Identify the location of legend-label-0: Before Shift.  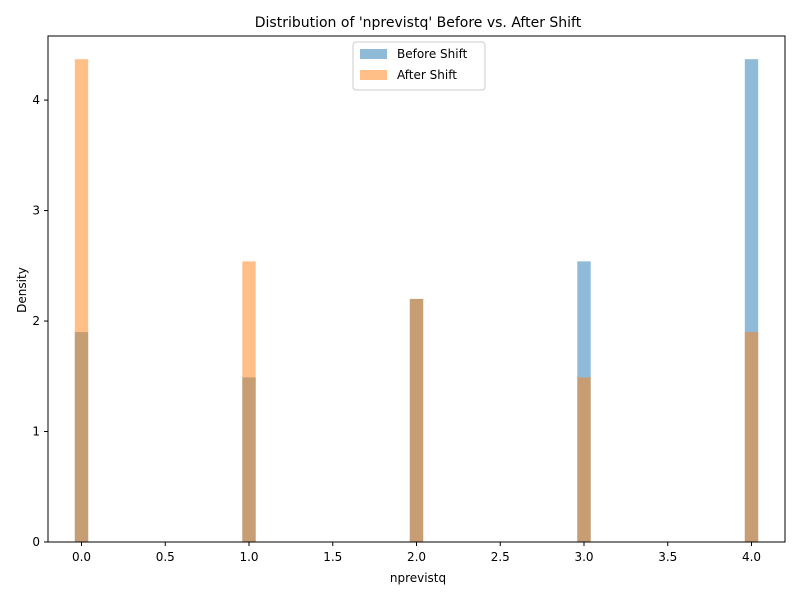
(432, 54).